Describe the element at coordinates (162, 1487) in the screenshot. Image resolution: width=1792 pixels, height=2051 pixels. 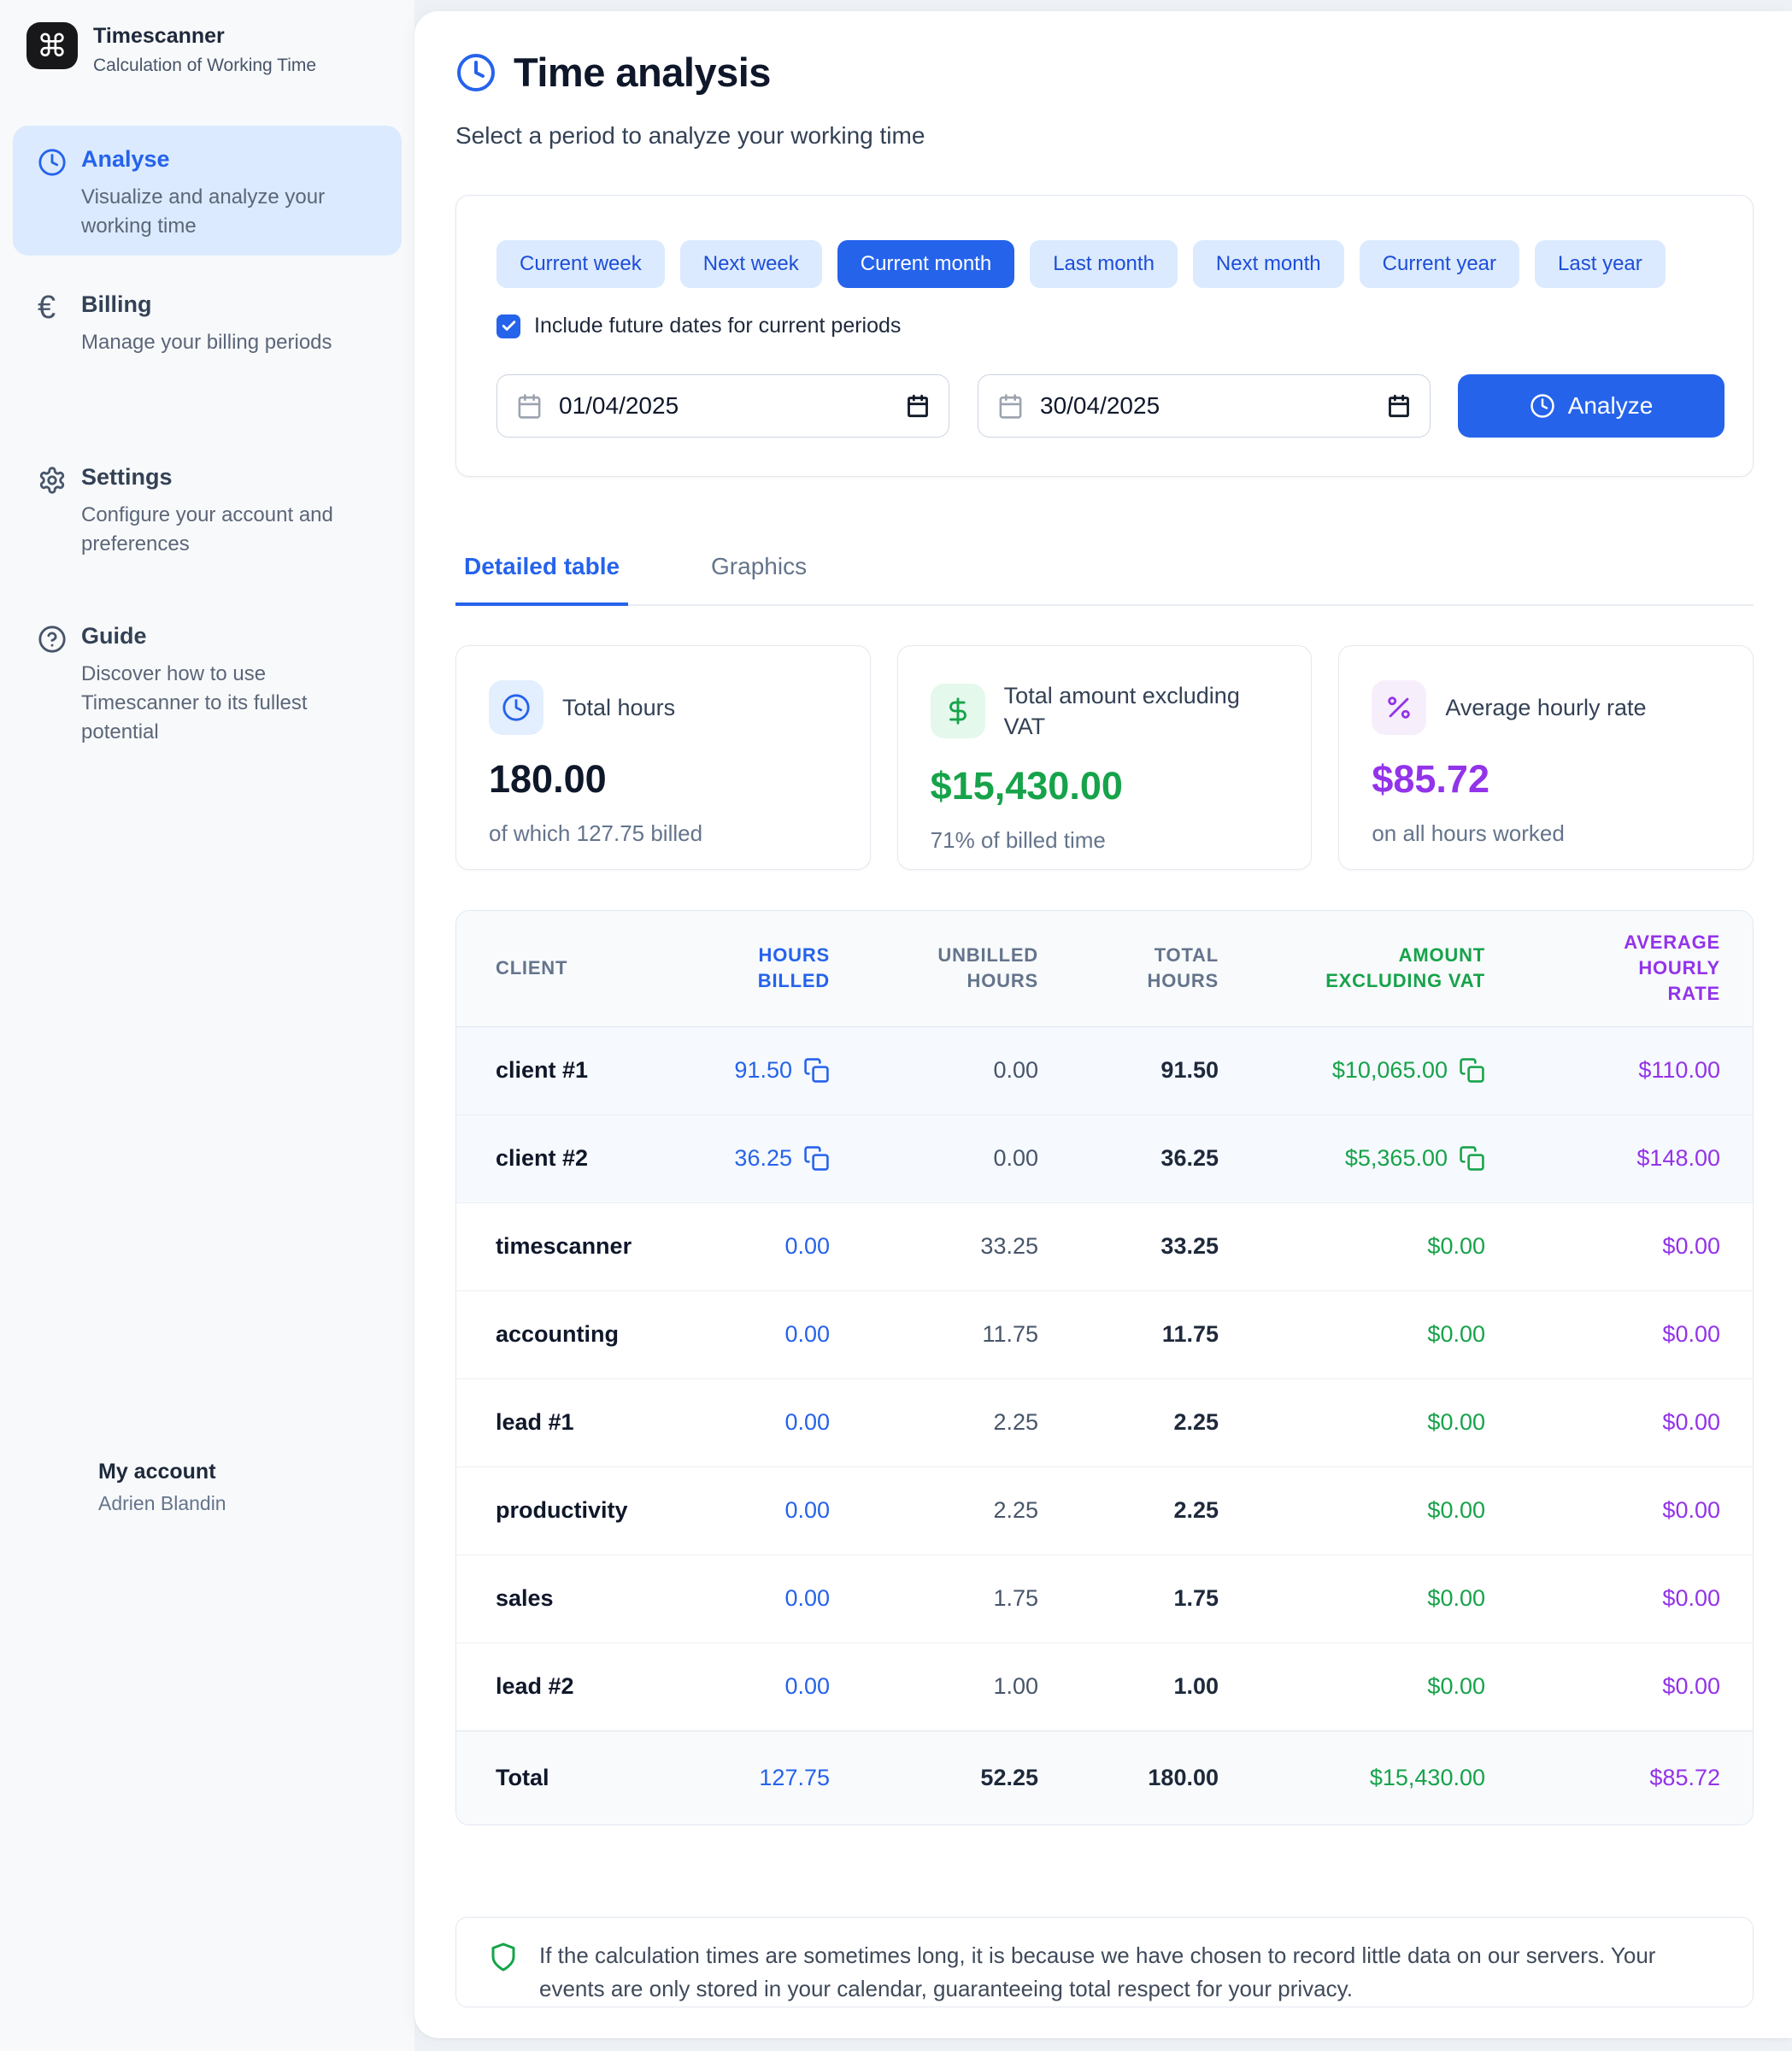
I see `my-account: My account Adrien Blandin` at that location.